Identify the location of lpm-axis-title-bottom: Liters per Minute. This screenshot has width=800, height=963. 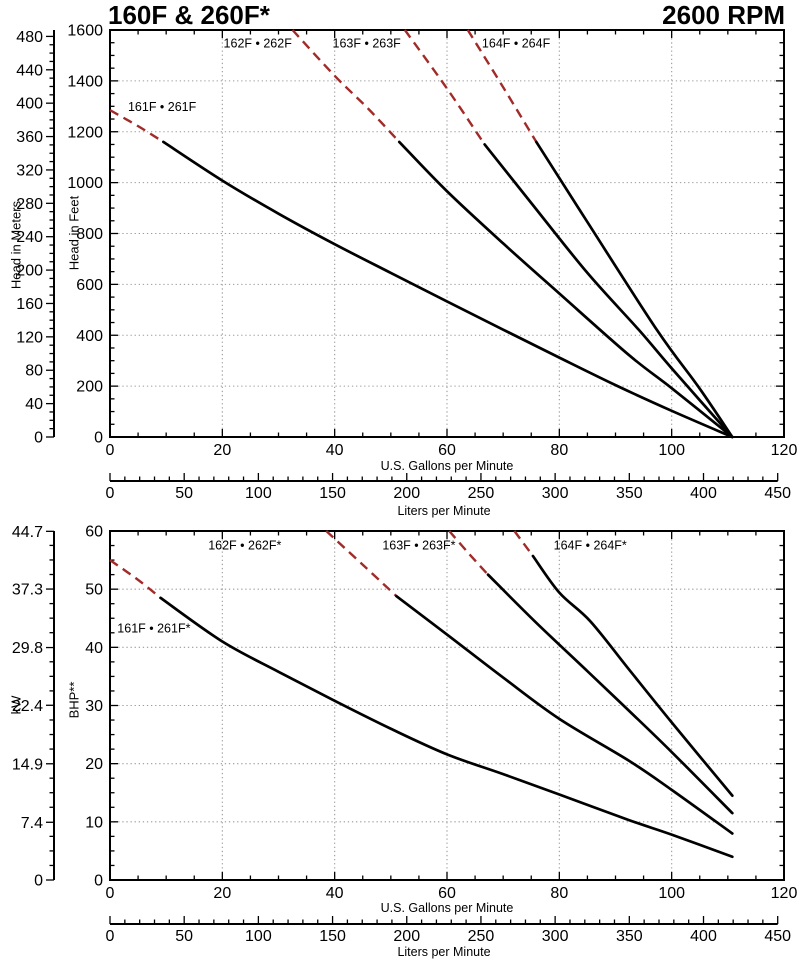
(444, 951).